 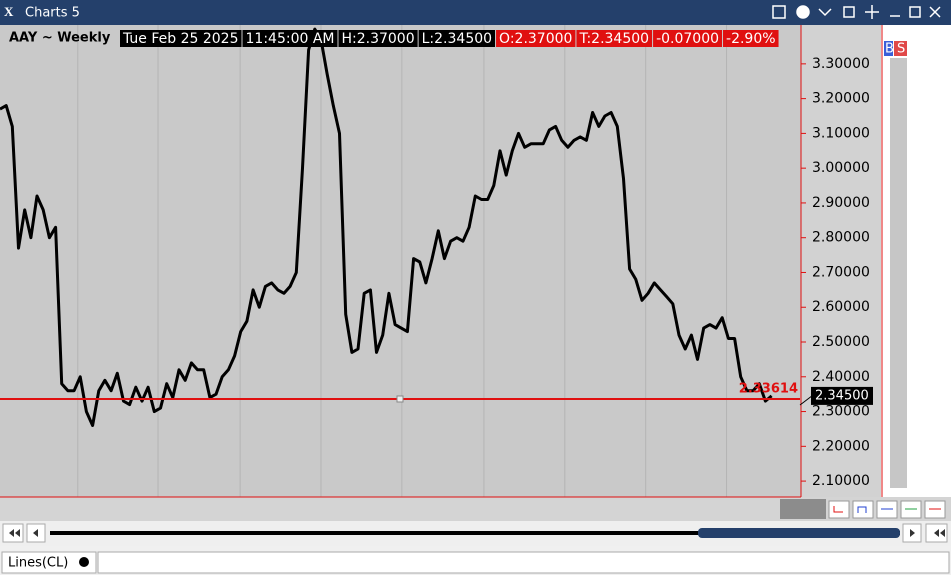 What do you see at coordinates (841, 261) in the screenshot?
I see `y-axis-area` at bounding box center [841, 261].